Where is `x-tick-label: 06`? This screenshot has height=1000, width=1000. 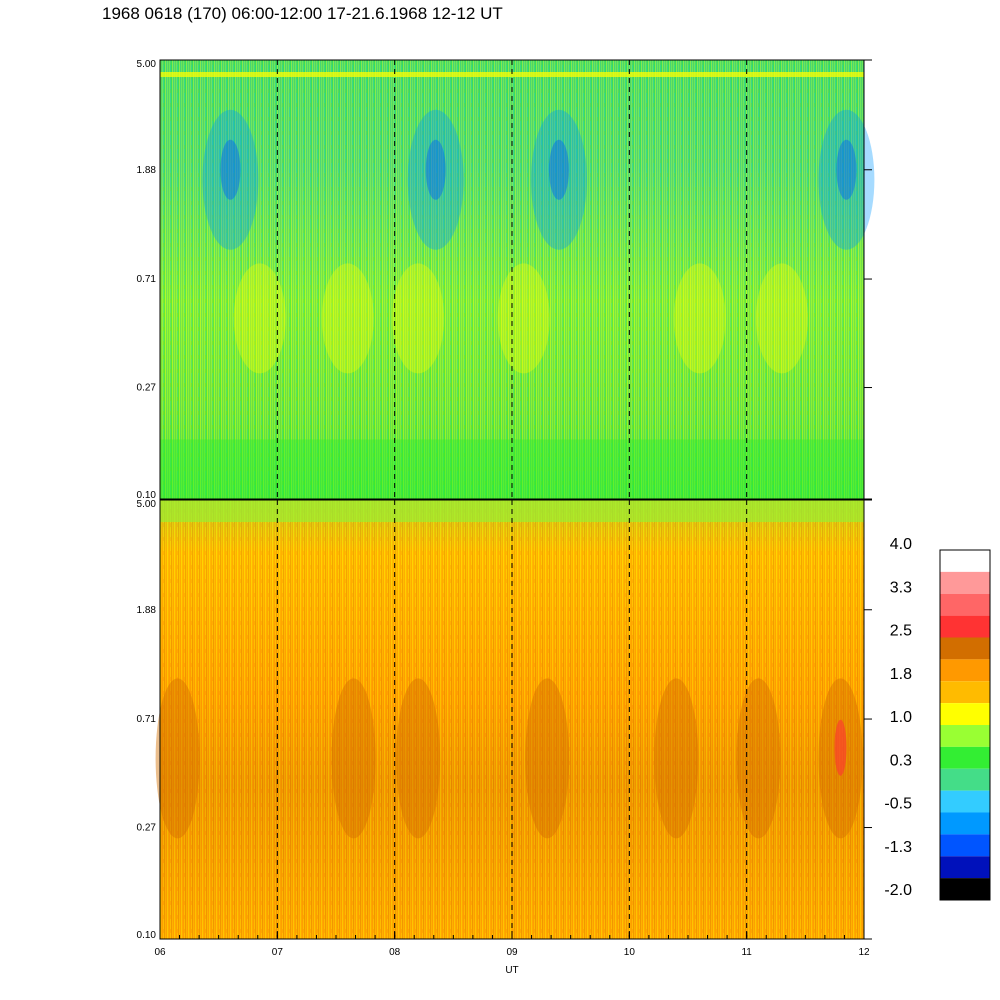
x-tick-label: 06 is located at coordinates (160, 952).